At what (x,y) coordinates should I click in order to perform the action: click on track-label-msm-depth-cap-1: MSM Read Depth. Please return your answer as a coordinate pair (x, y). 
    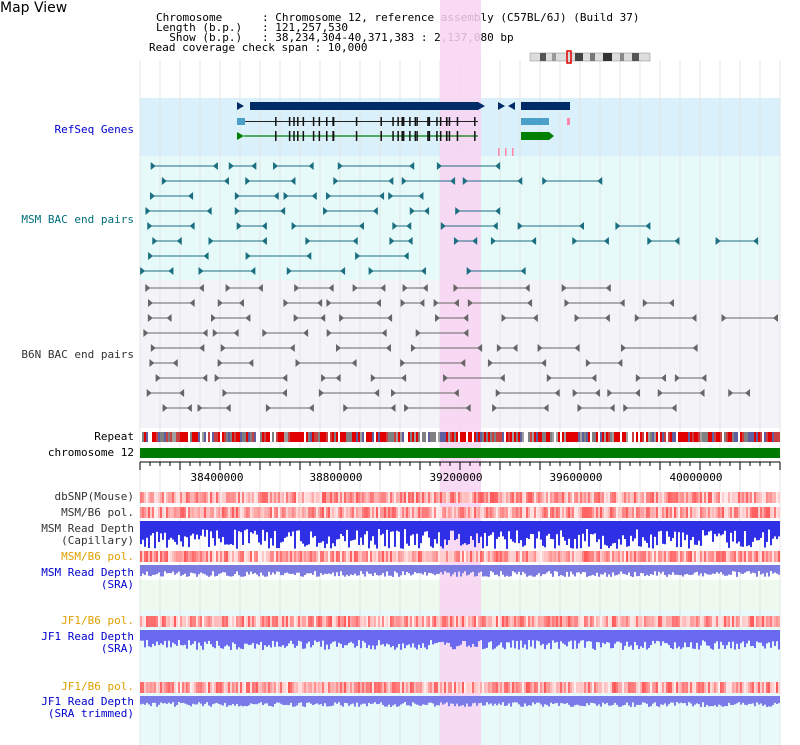
    Looking at the image, I should click on (87, 528).